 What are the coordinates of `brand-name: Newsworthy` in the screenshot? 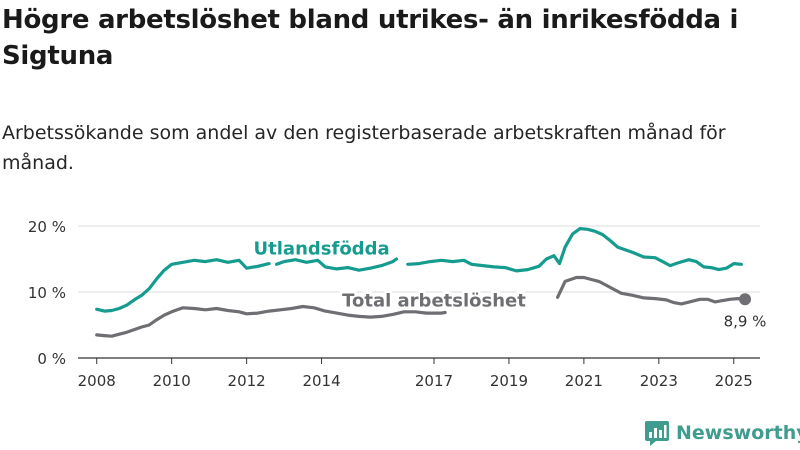 It's located at (738, 433).